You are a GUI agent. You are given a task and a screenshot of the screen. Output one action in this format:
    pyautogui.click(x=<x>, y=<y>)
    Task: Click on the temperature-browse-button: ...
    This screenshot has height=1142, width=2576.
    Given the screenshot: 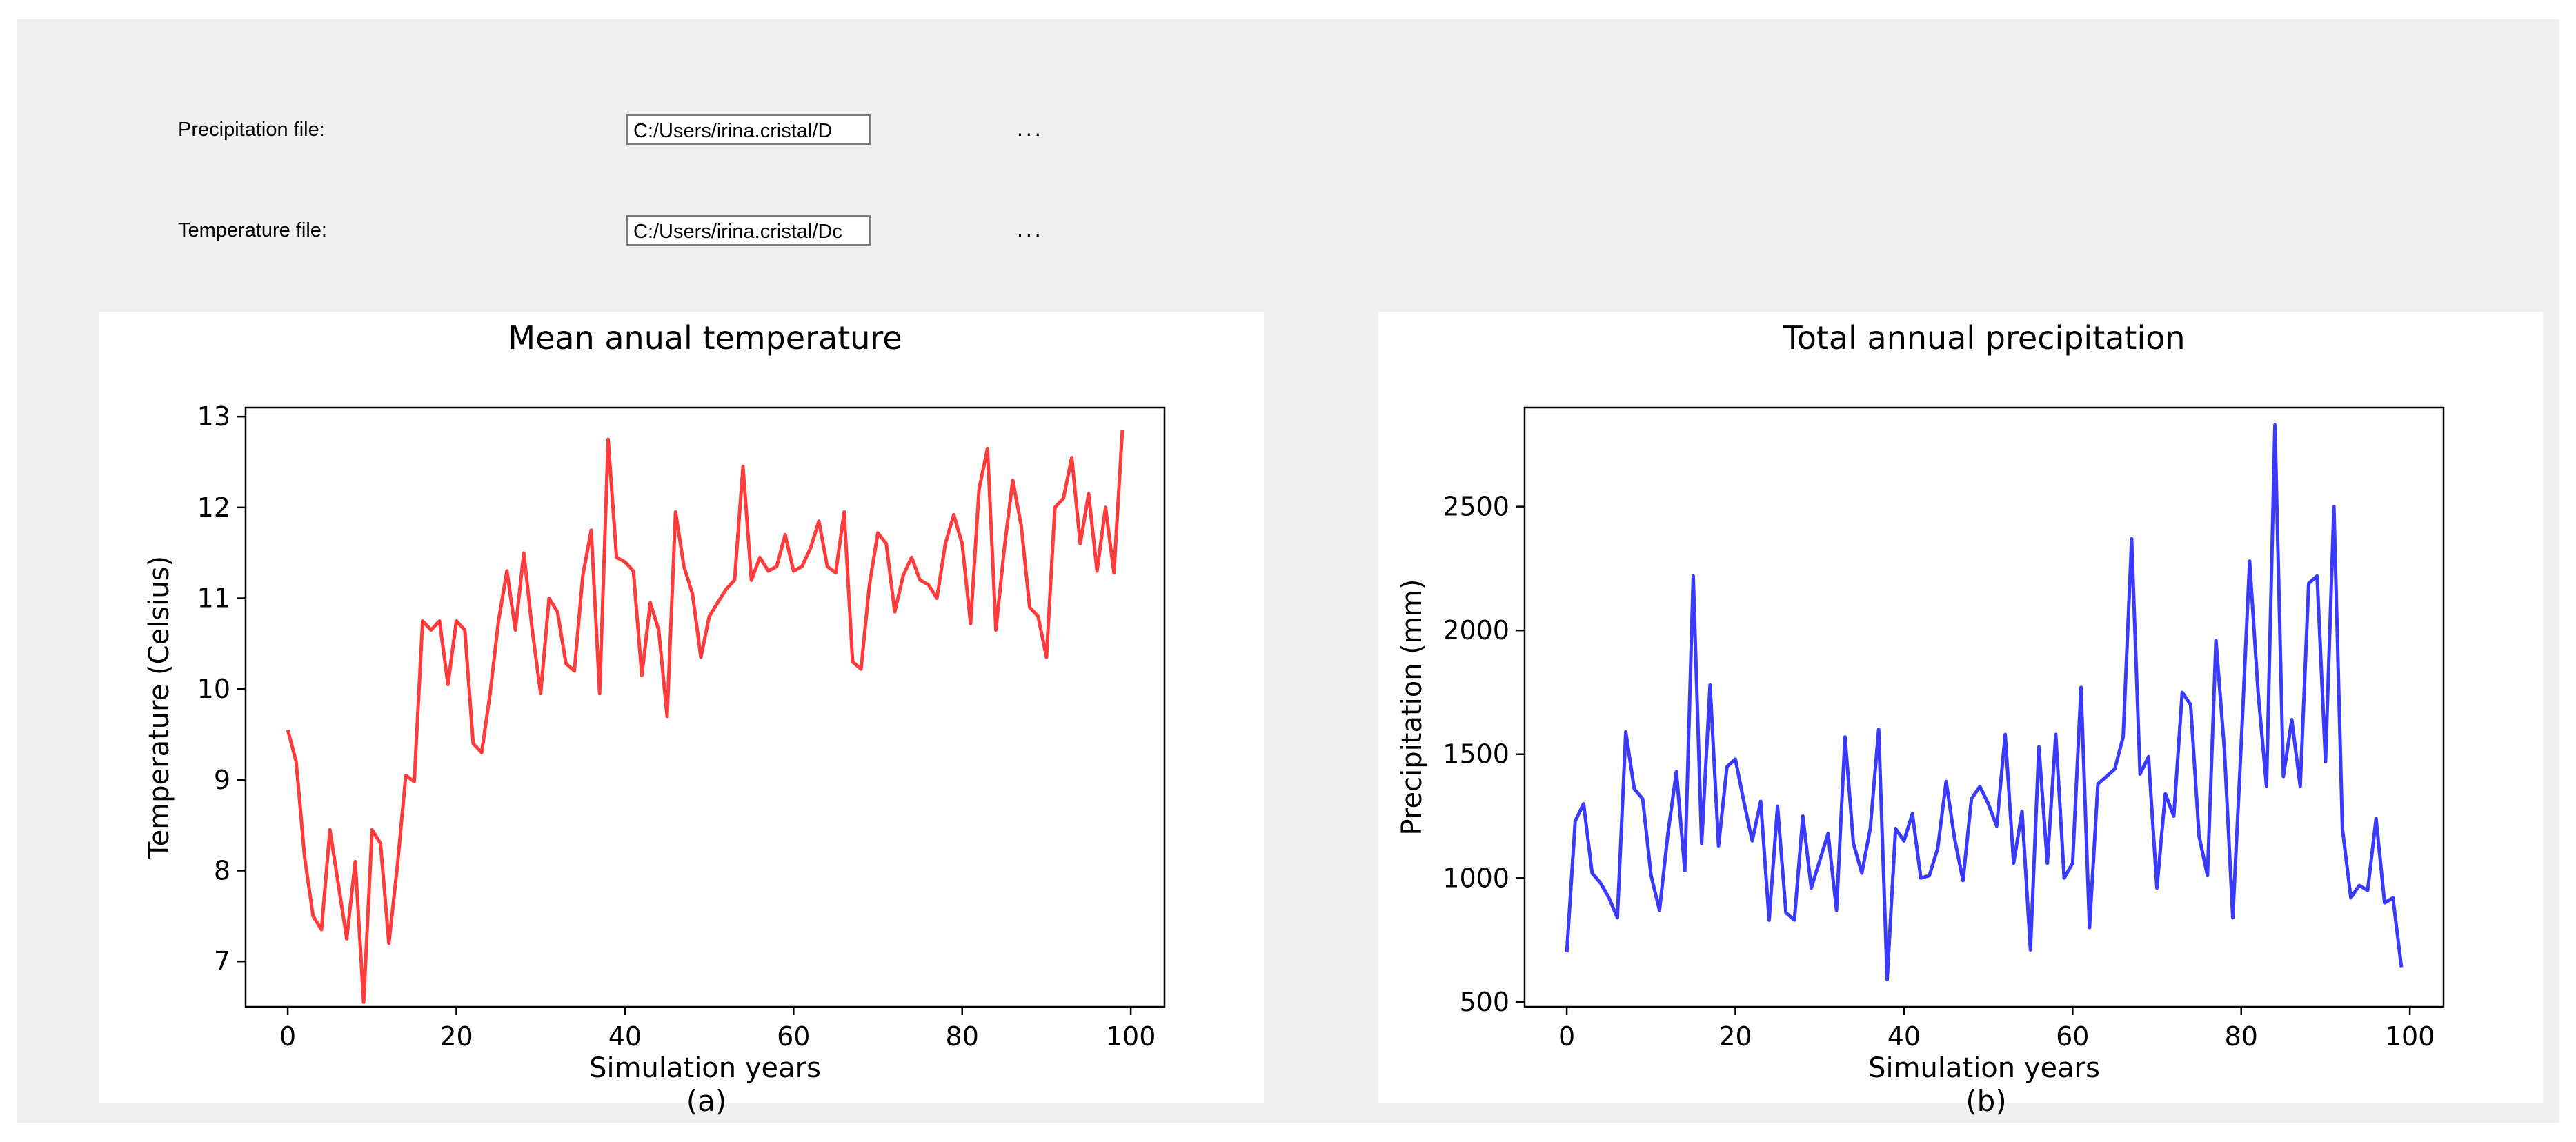 What is the action you would take?
    pyautogui.click(x=1030, y=229)
    